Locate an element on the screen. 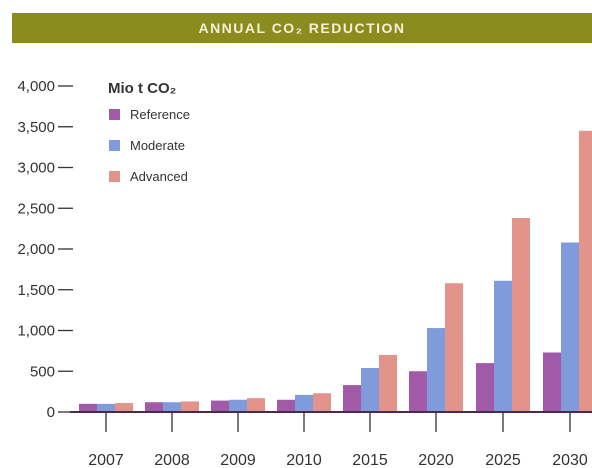 This screenshot has width=592, height=468. legend-label-moderate: Moderate is located at coordinates (157, 145).